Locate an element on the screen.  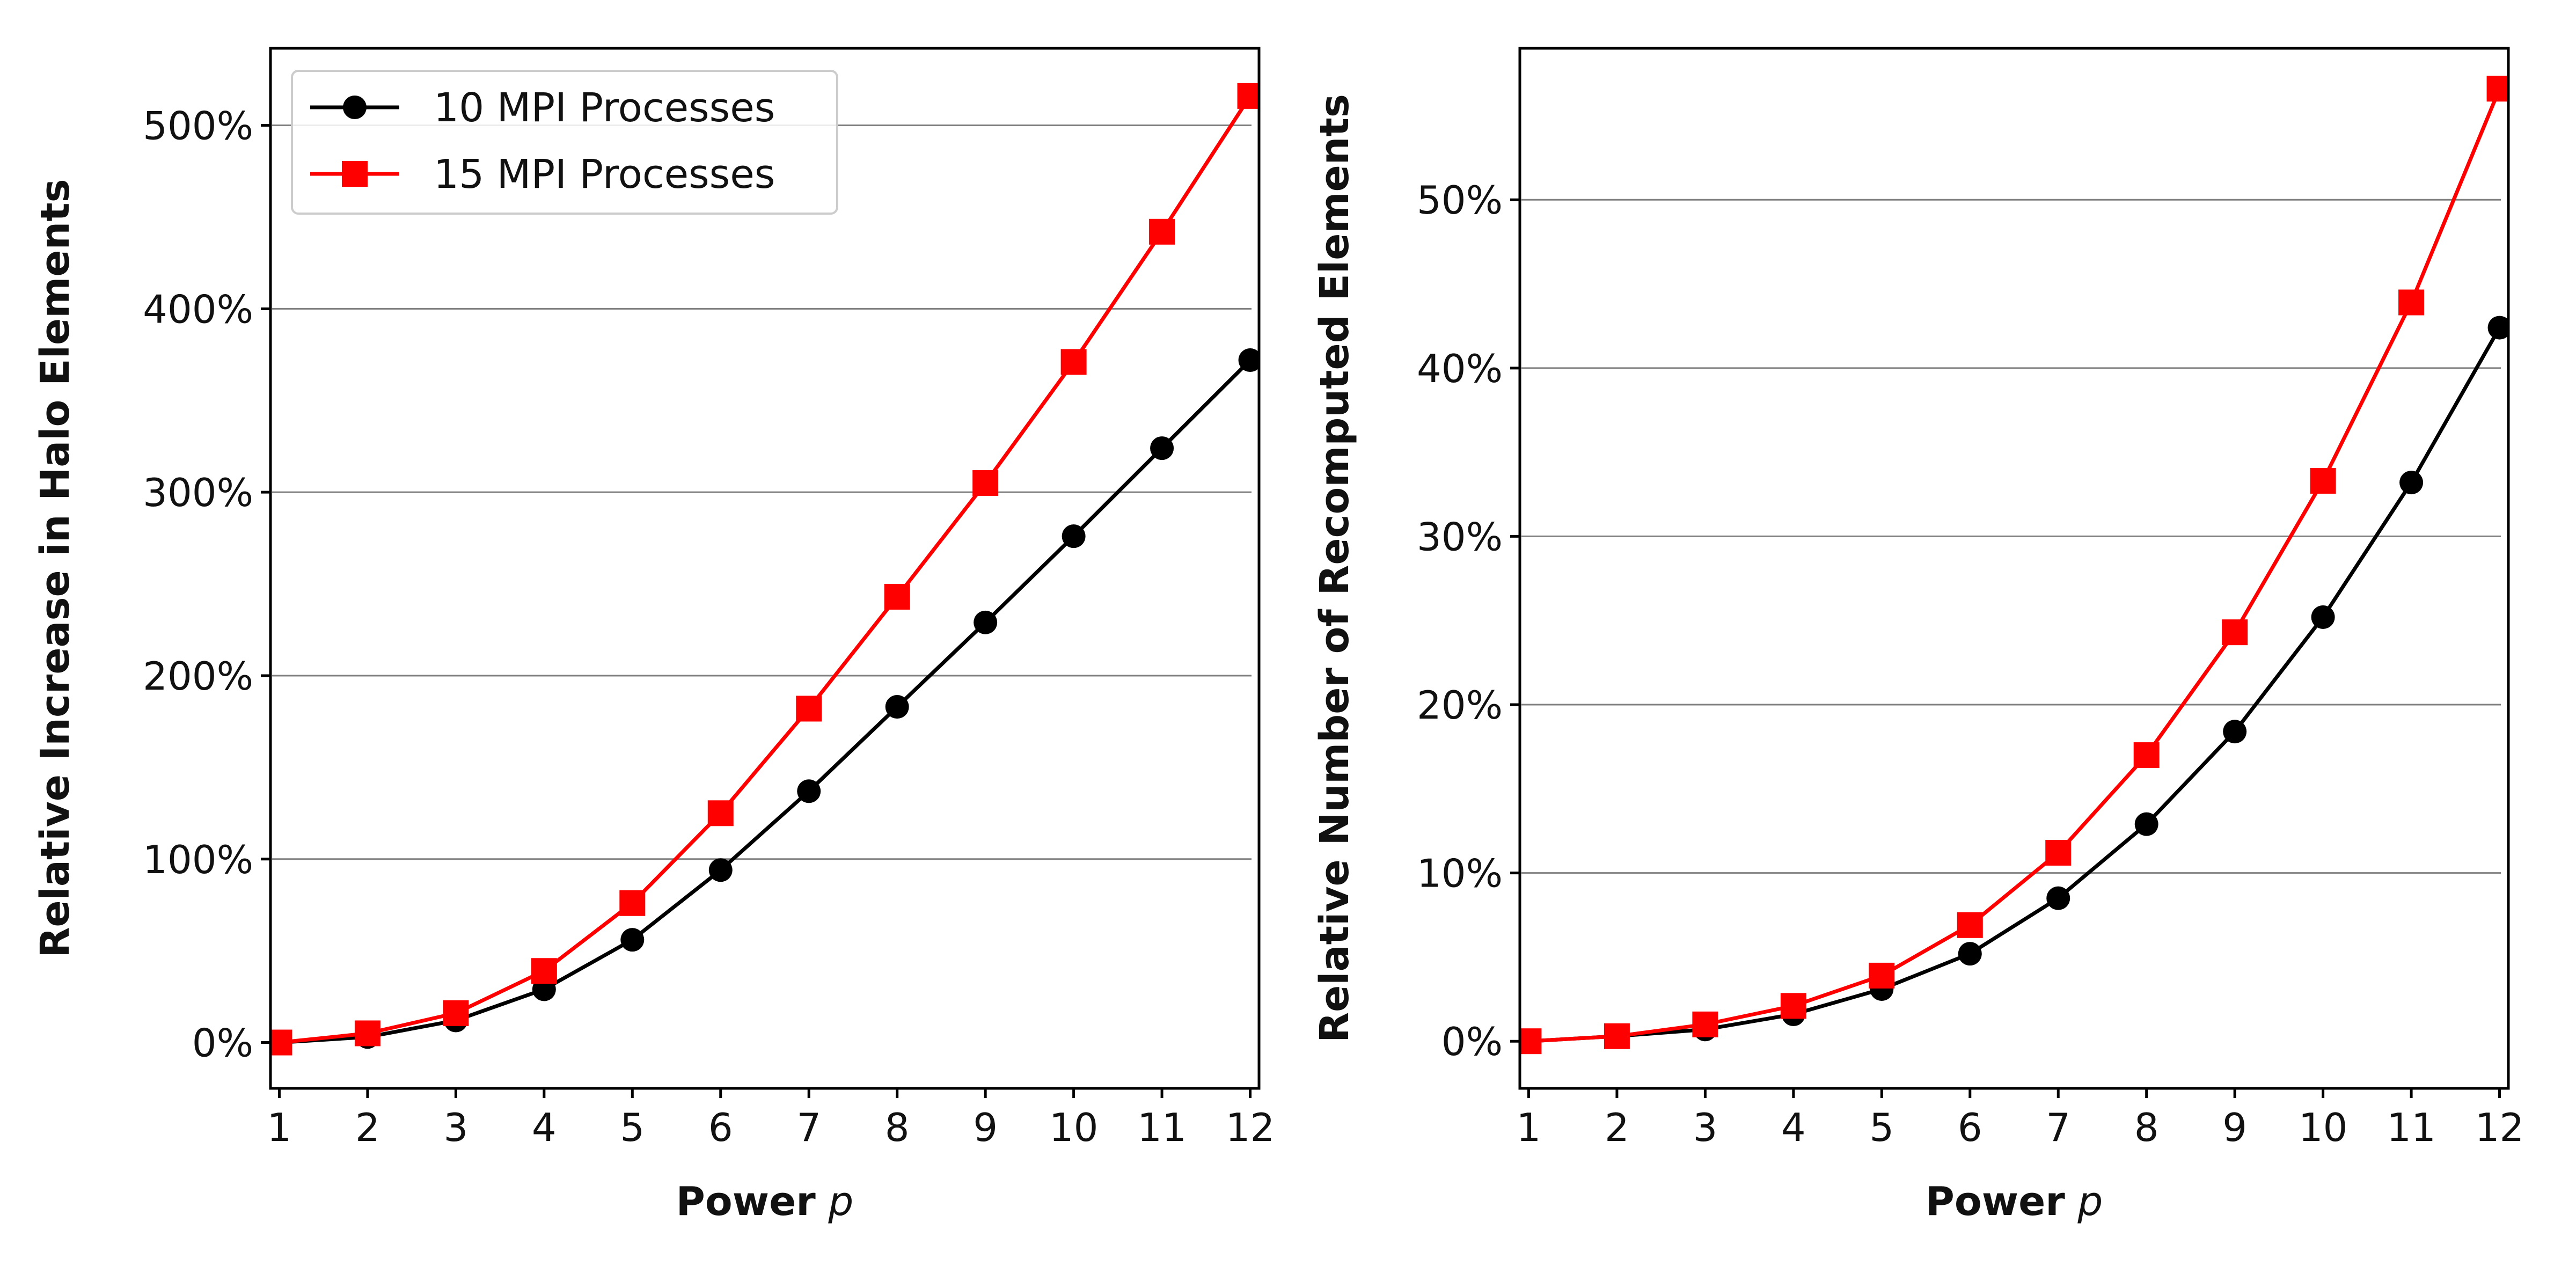
x-tick-label: 11 is located at coordinates (2411, 1127).